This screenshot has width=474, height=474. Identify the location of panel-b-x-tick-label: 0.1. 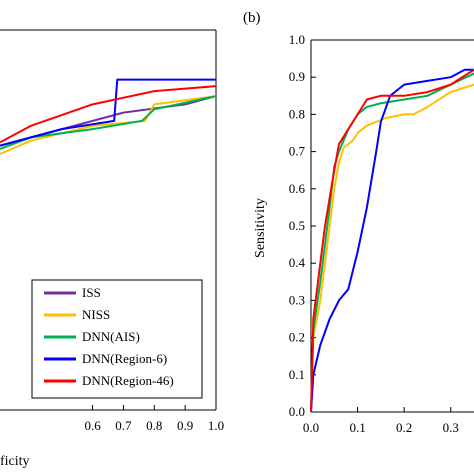
(357, 427).